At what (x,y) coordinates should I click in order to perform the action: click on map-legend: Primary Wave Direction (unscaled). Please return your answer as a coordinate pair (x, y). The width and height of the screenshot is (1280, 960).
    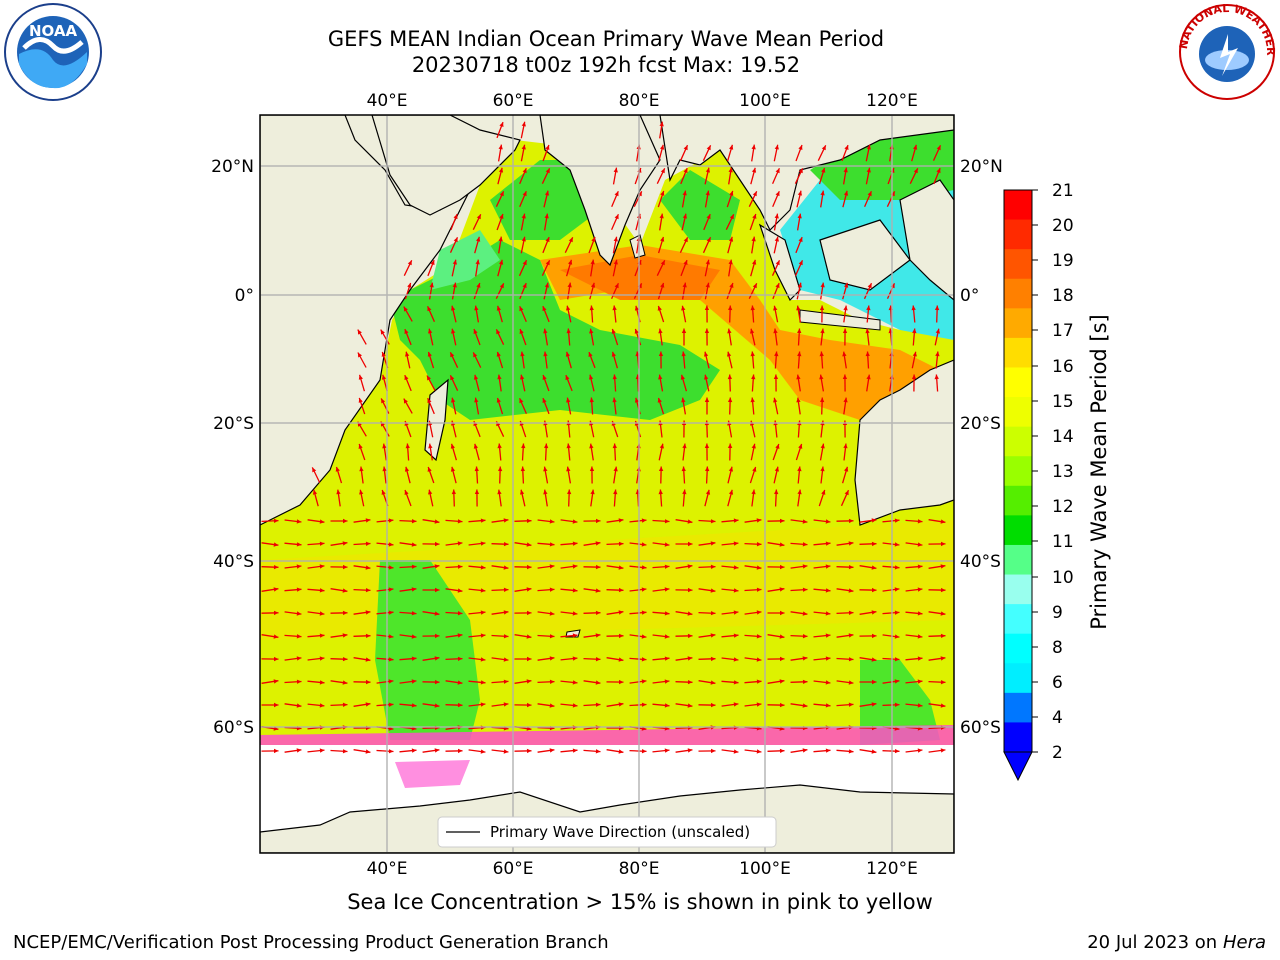
    Looking at the image, I should click on (607, 832).